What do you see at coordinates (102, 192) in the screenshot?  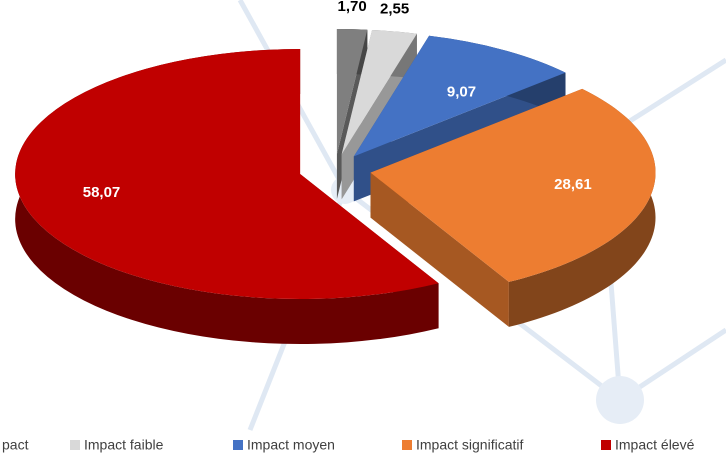 I see `data-label: 58,07` at bounding box center [102, 192].